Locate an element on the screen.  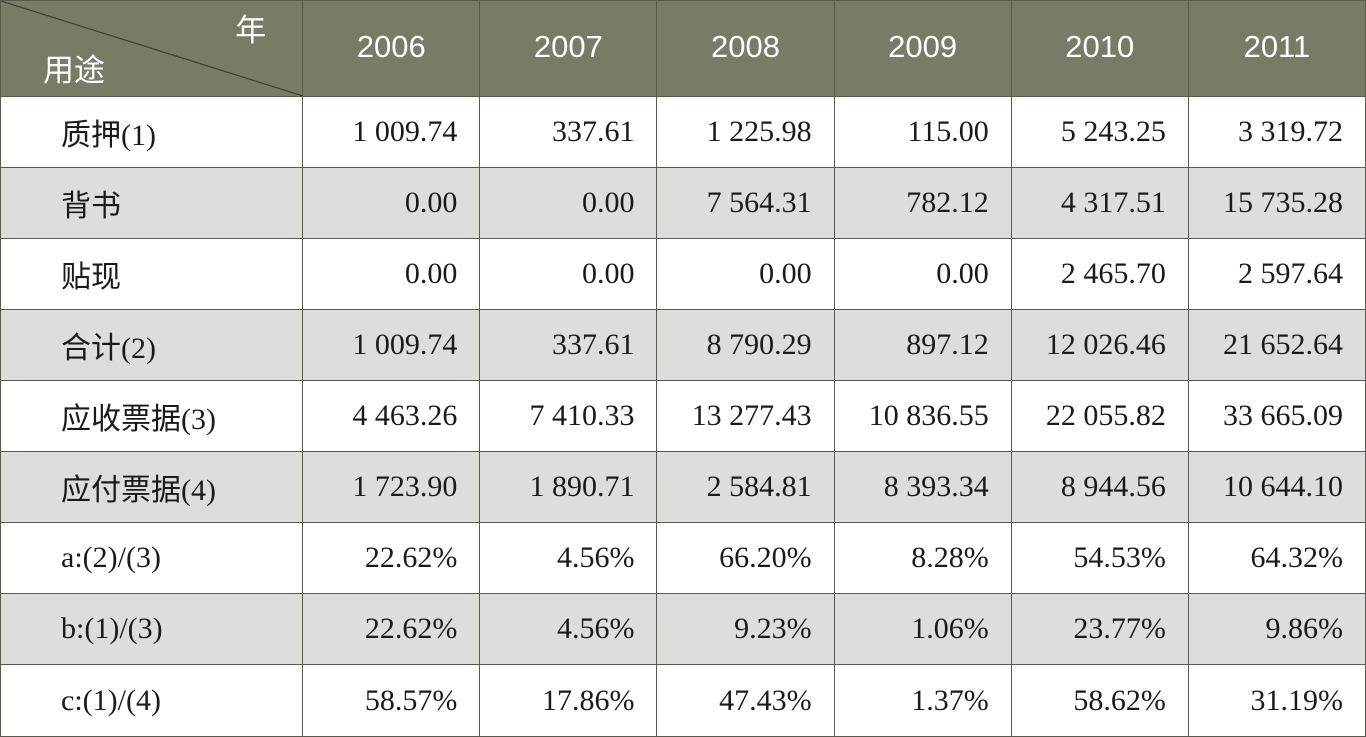
table-row: 贴现 0.00 0.00 0.00 0.00 2 465.70 2 597.64 is located at coordinates (683, 274).